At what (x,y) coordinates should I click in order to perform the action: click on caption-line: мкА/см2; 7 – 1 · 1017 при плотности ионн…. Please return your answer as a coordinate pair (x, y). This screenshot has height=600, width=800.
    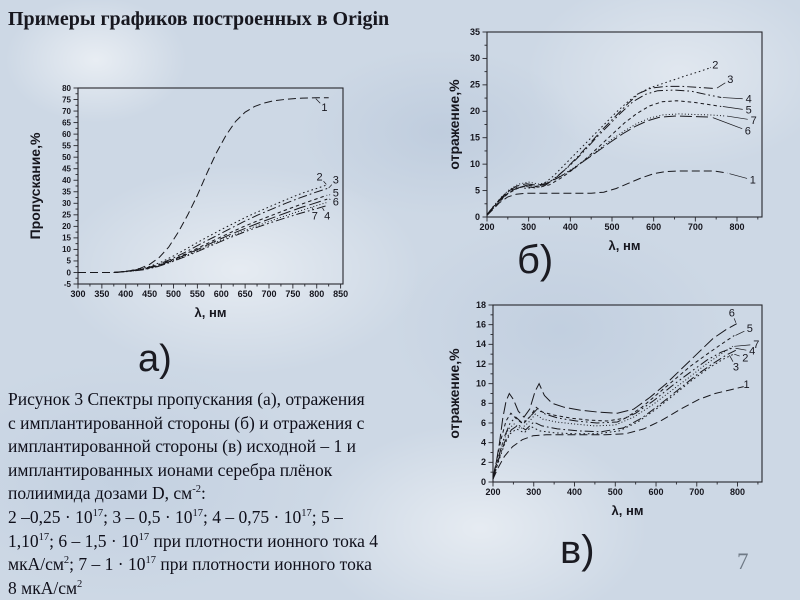
    Looking at the image, I should click on (233, 565).